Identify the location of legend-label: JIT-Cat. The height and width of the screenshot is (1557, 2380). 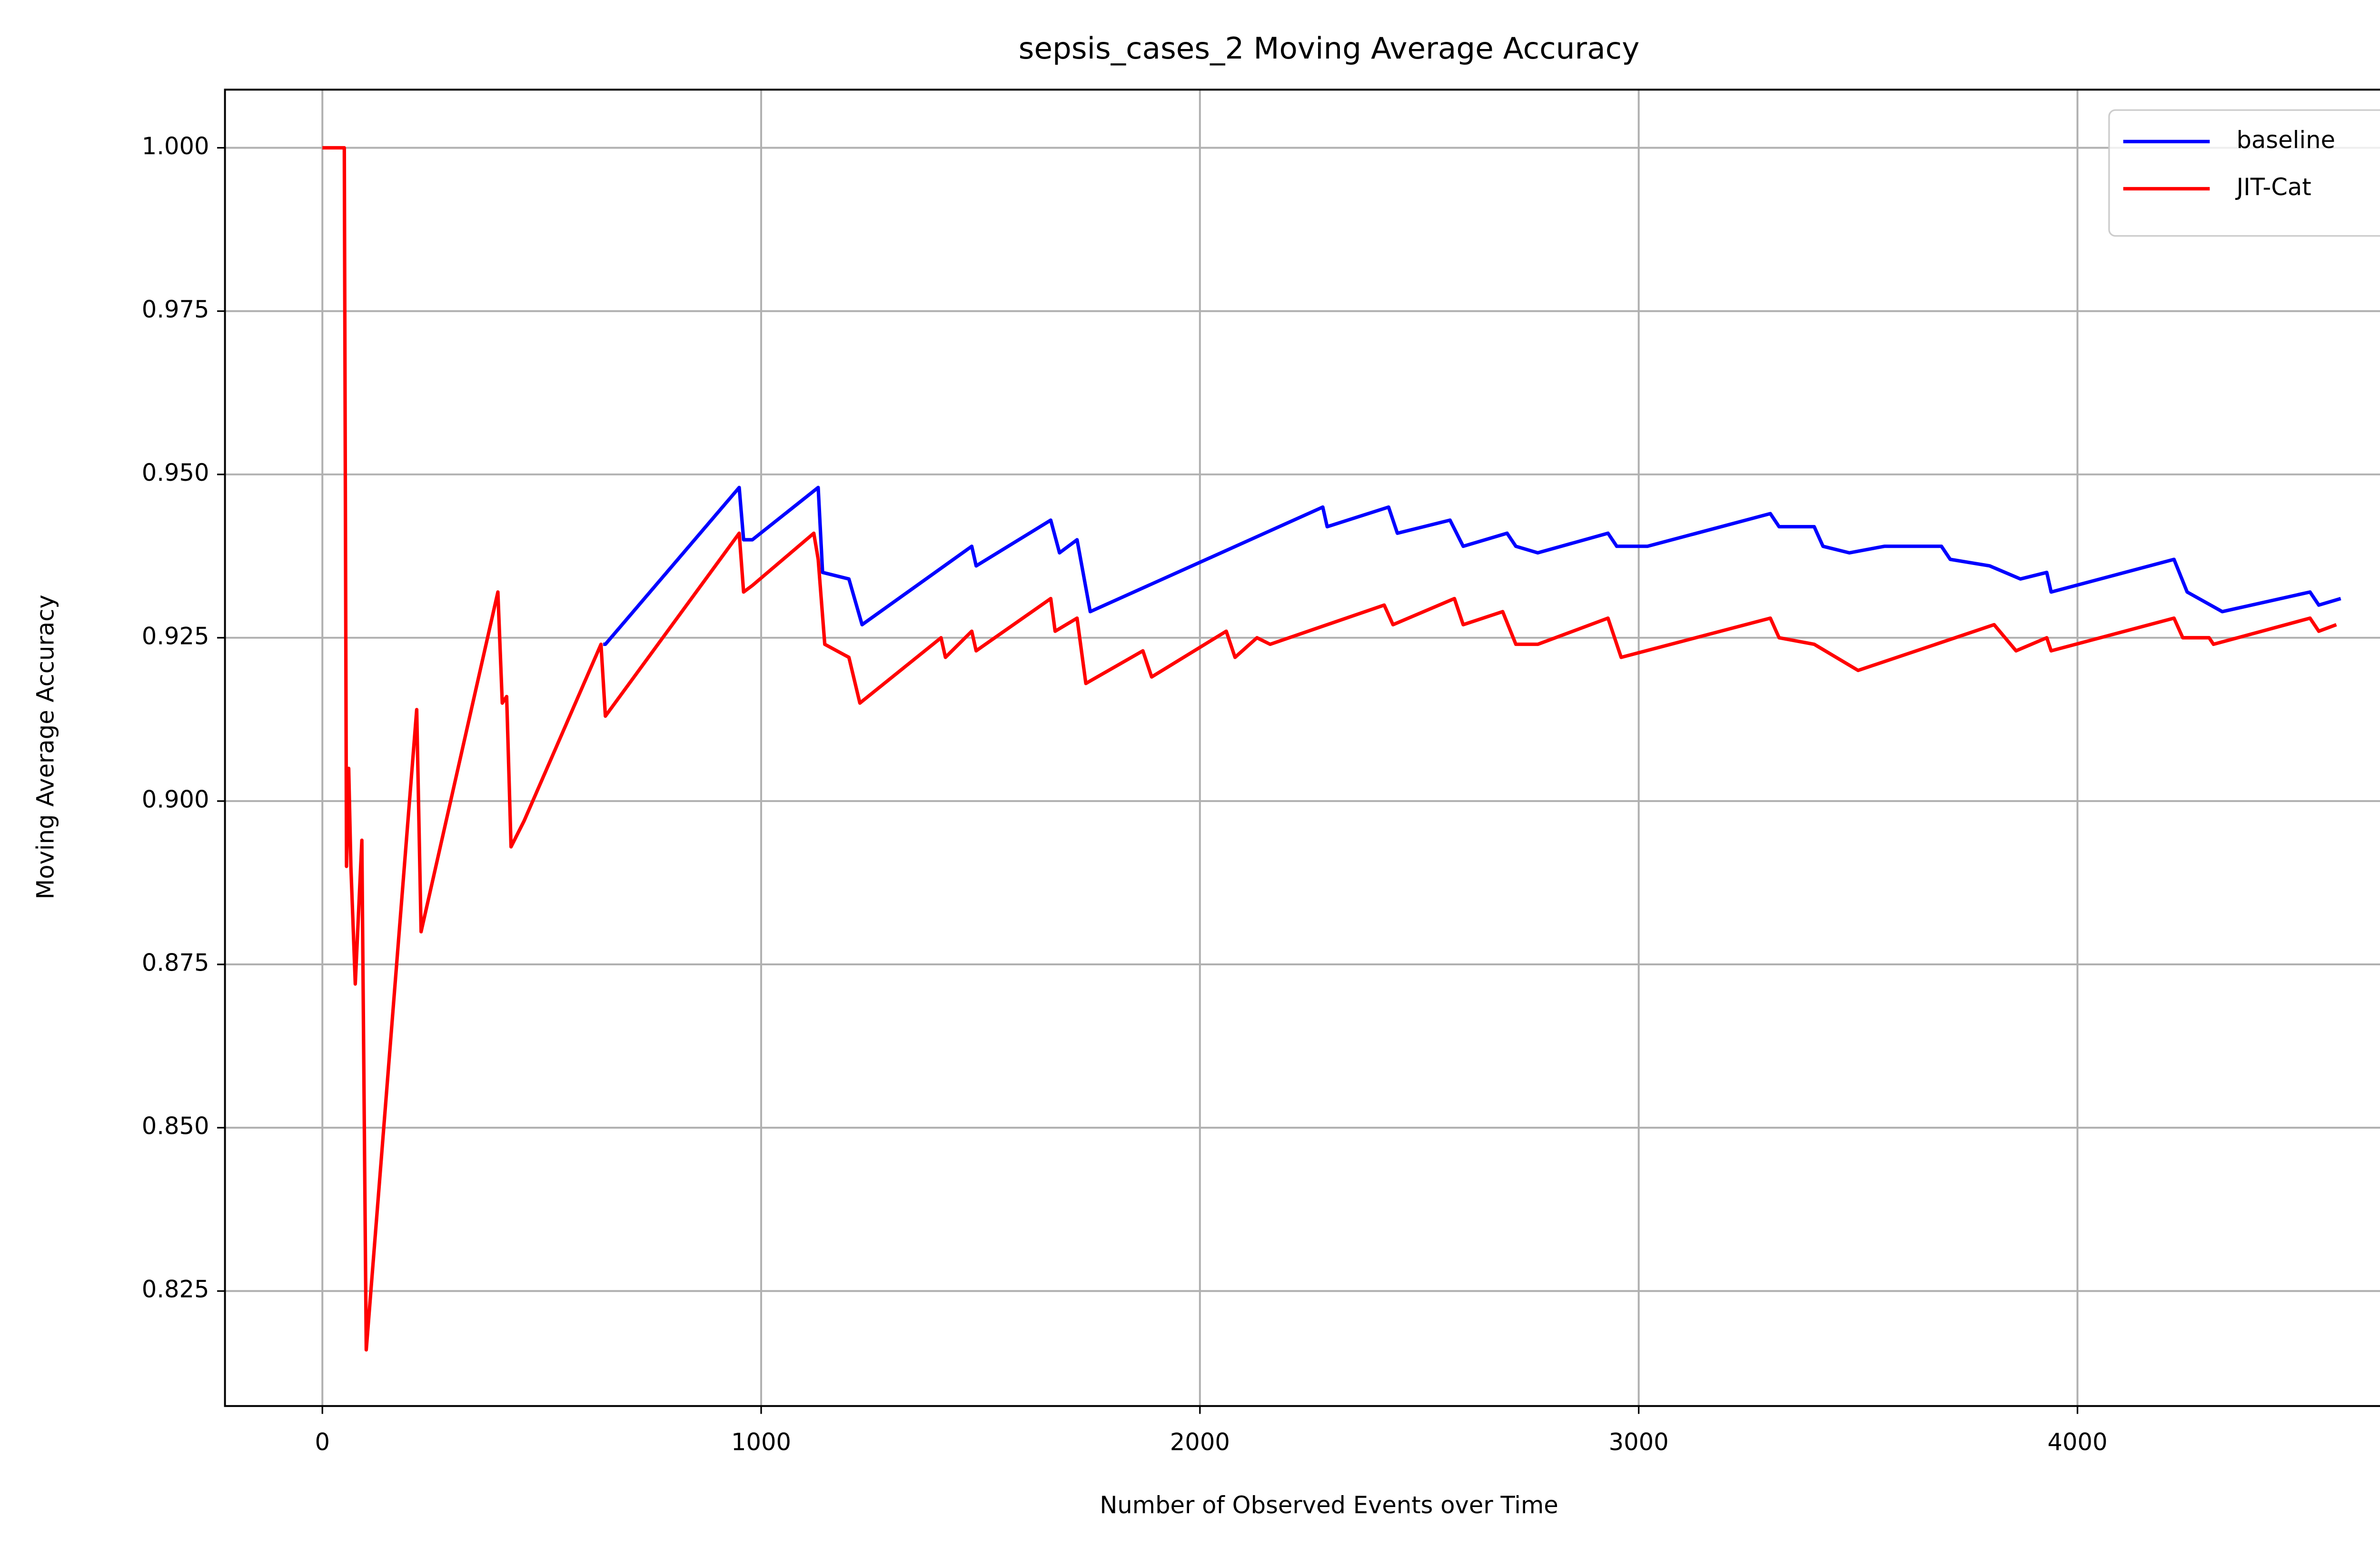
(2273, 187).